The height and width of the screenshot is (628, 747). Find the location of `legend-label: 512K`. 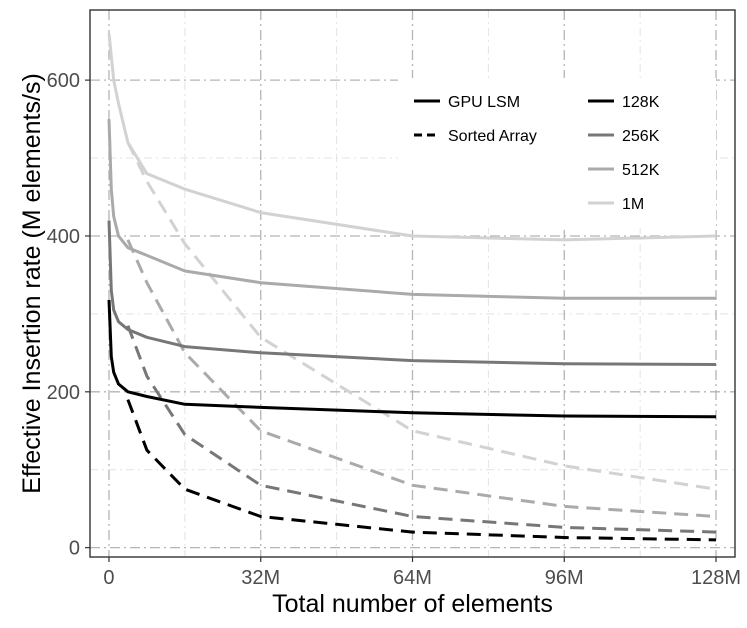

legend-label: 512K is located at coordinates (641, 170).